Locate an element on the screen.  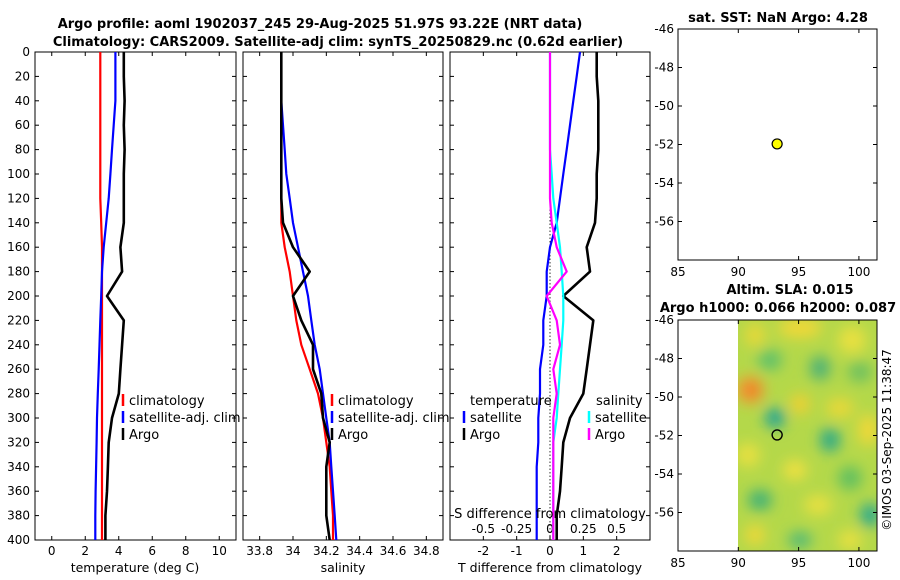
series-line-s-argo is located at coordinates (556, 296).